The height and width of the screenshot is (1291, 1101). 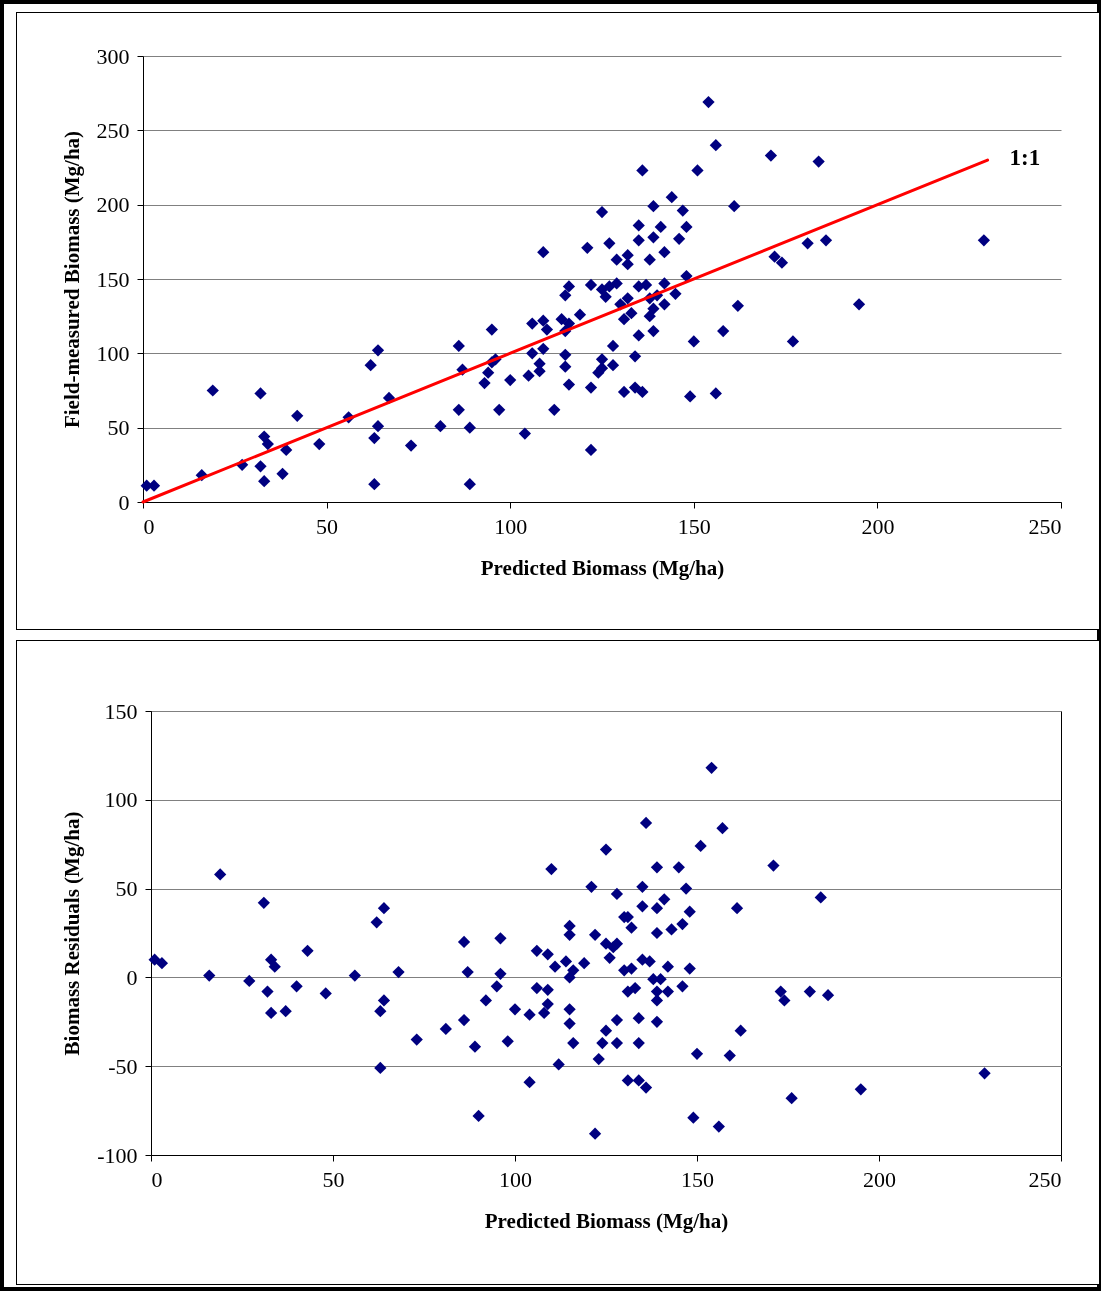 What do you see at coordinates (123, 1066) in the screenshot?
I see `y-tick-label: -50` at bounding box center [123, 1066].